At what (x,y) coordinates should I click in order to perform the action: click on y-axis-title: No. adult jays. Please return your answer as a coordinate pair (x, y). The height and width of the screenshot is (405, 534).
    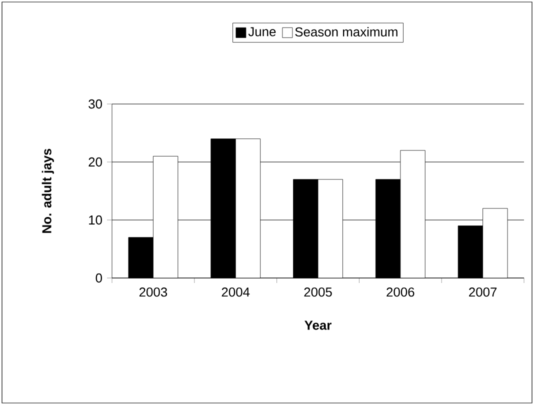
    Looking at the image, I should click on (48, 190).